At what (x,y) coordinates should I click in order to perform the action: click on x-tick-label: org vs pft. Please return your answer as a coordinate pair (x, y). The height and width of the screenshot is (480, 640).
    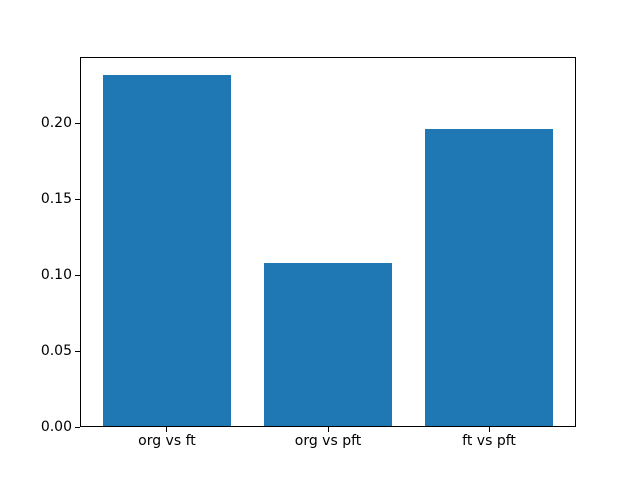
    Looking at the image, I should click on (328, 441).